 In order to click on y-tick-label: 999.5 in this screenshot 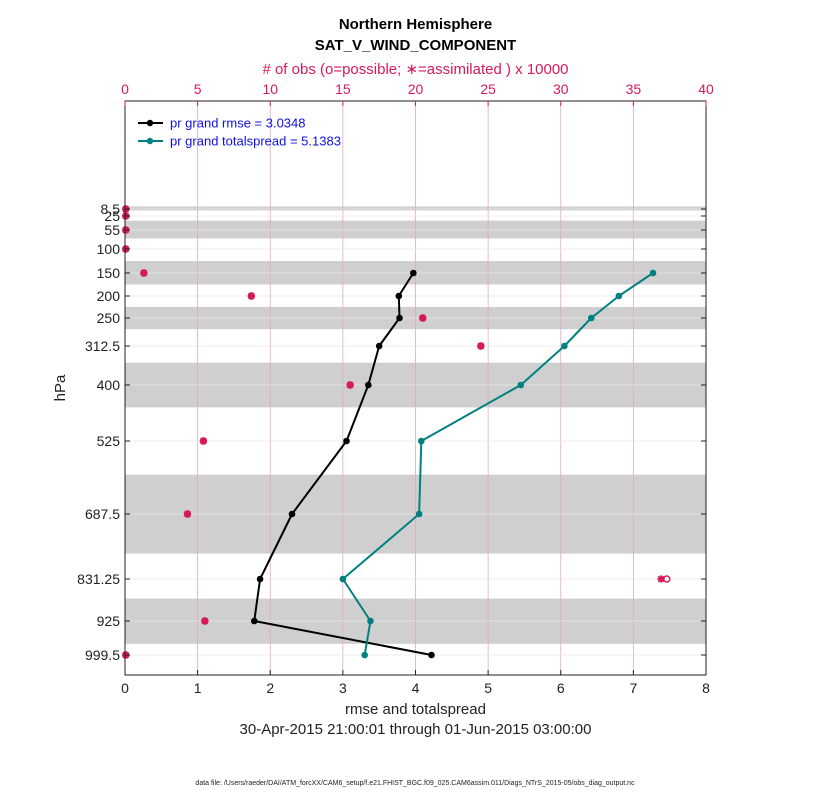, I will do `click(102, 655)`.